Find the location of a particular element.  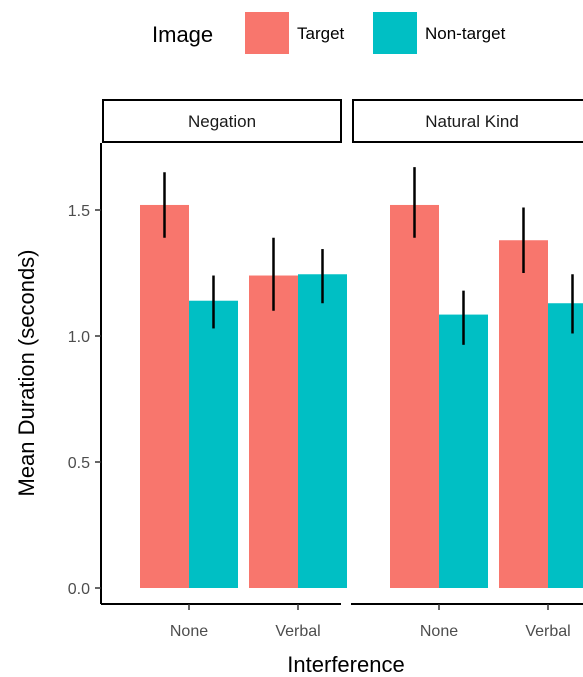

y-axis: 0.0 0.5 1.0 1.5 is located at coordinates (85, 373).